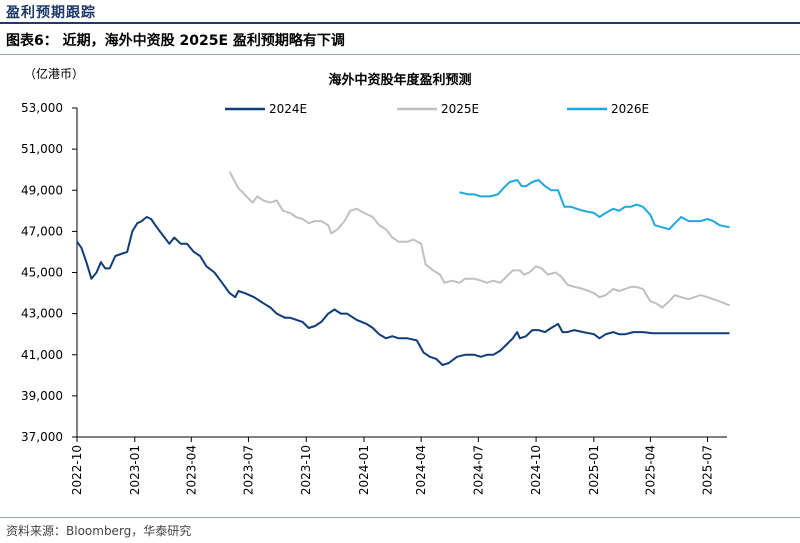  I want to click on section-title: 盈利预期跟踪, so click(51, 13).